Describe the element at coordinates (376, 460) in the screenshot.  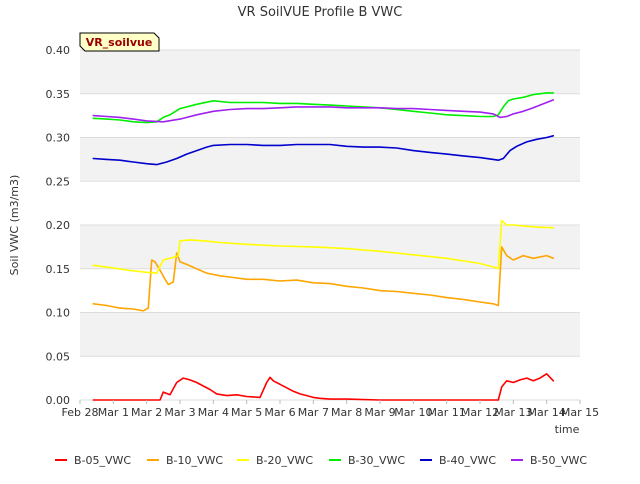
I see `legend-label: B-30_VWC` at that location.